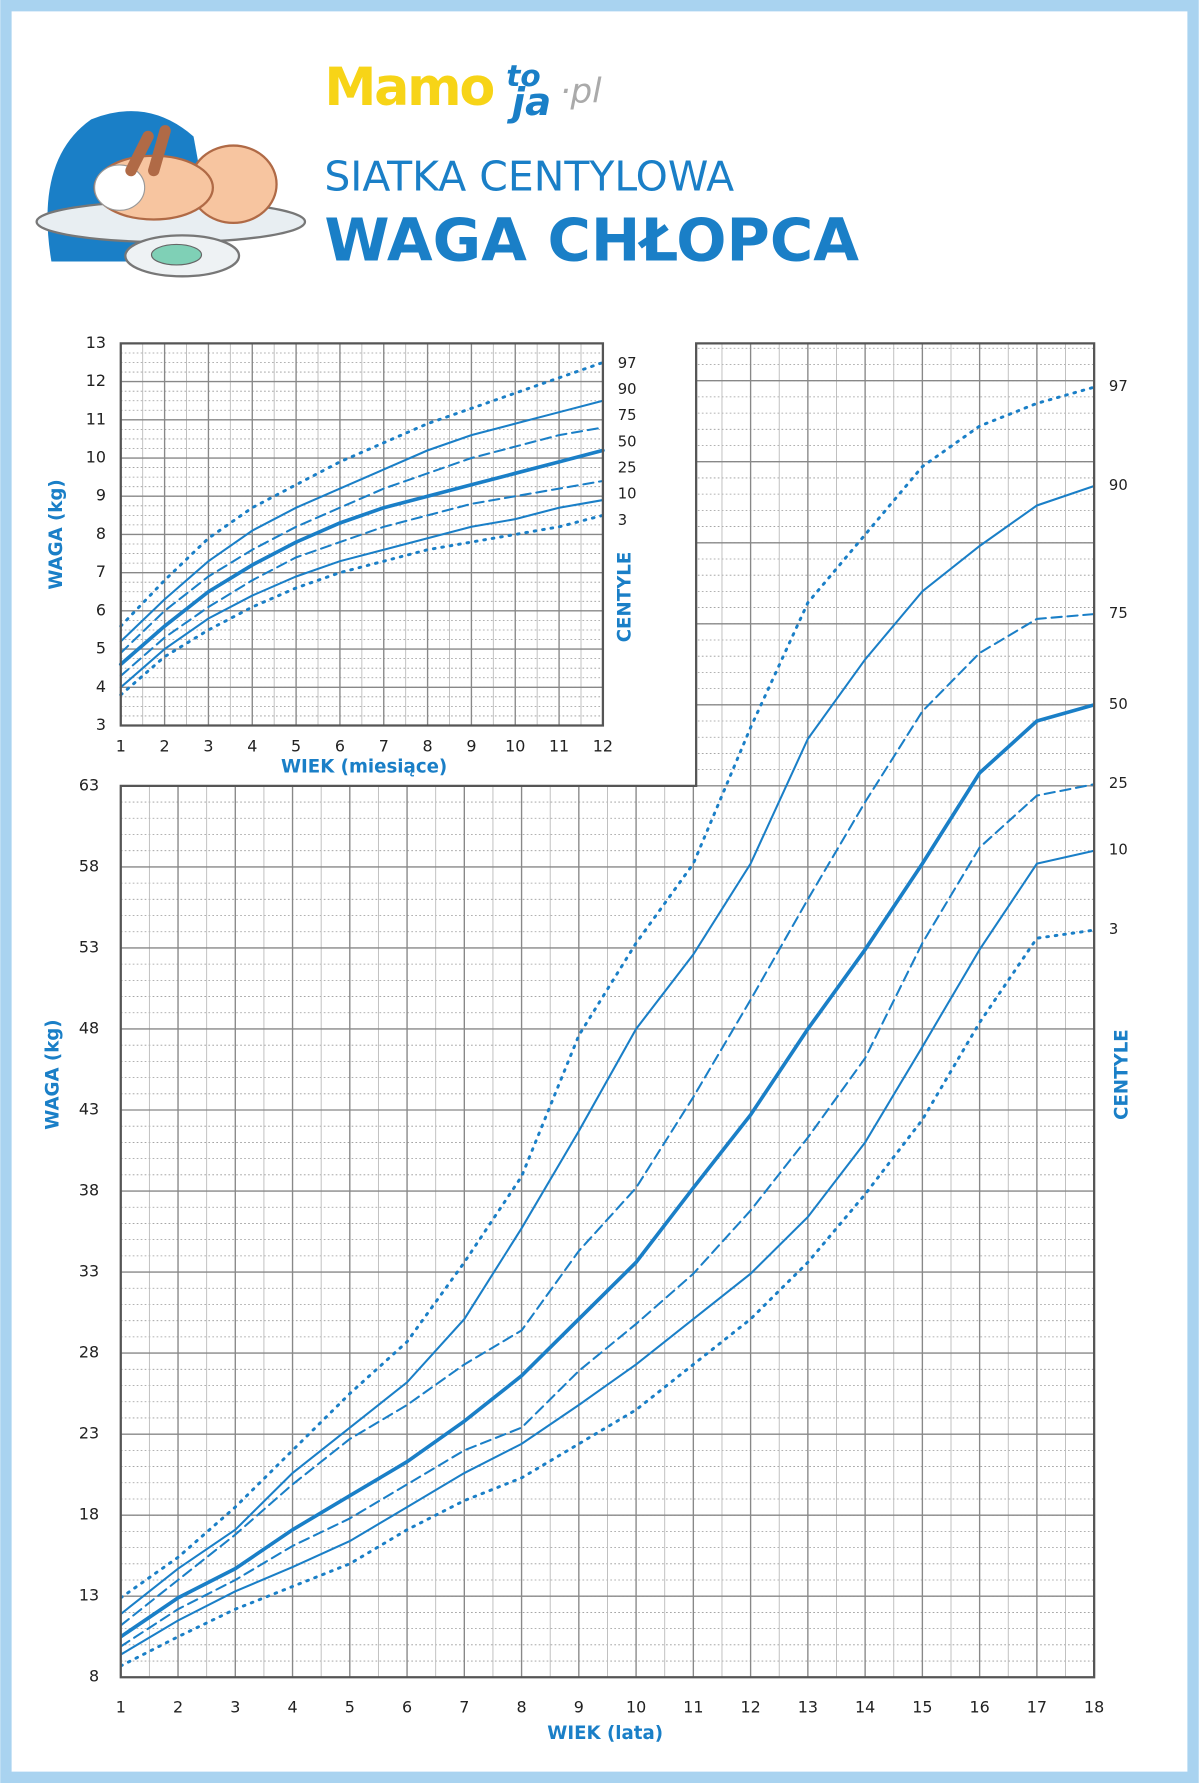  I want to click on x-axis-label: WIEK (lata), so click(605, 1733).